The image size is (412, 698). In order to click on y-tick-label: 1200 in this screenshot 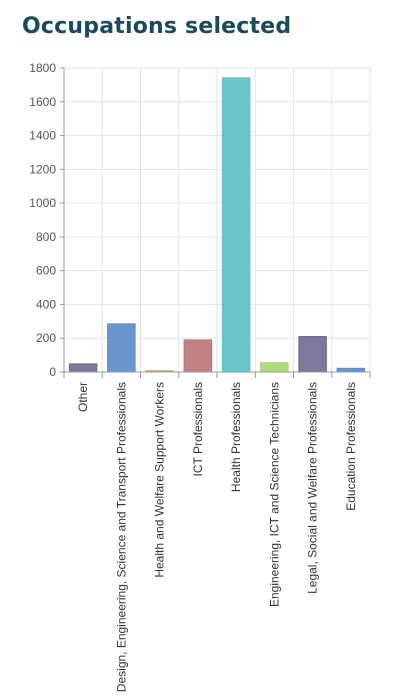, I will do `click(42, 169)`.